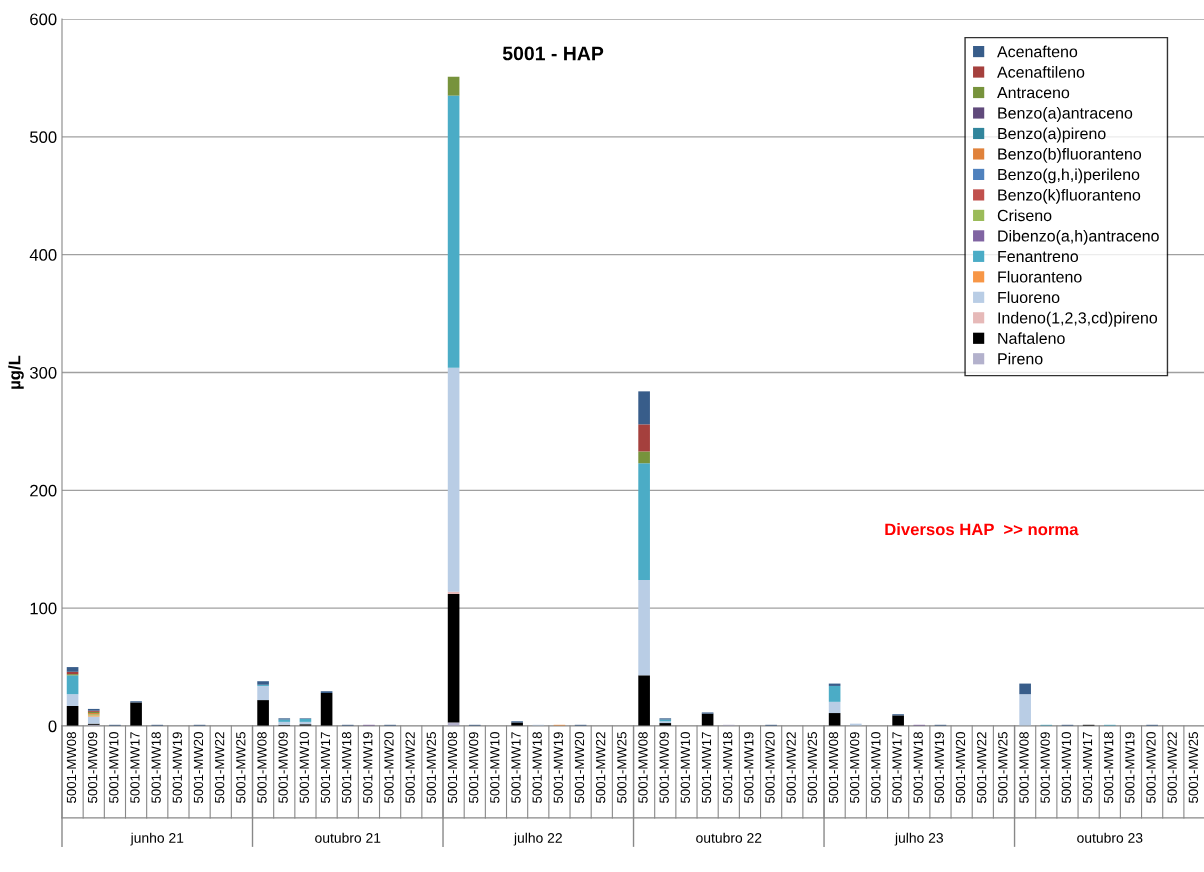 The width and height of the screenshot is (1204, 872). Describe the element at coordinates (919, 839) in the screenshot. I see `text: julho 23` at that location.